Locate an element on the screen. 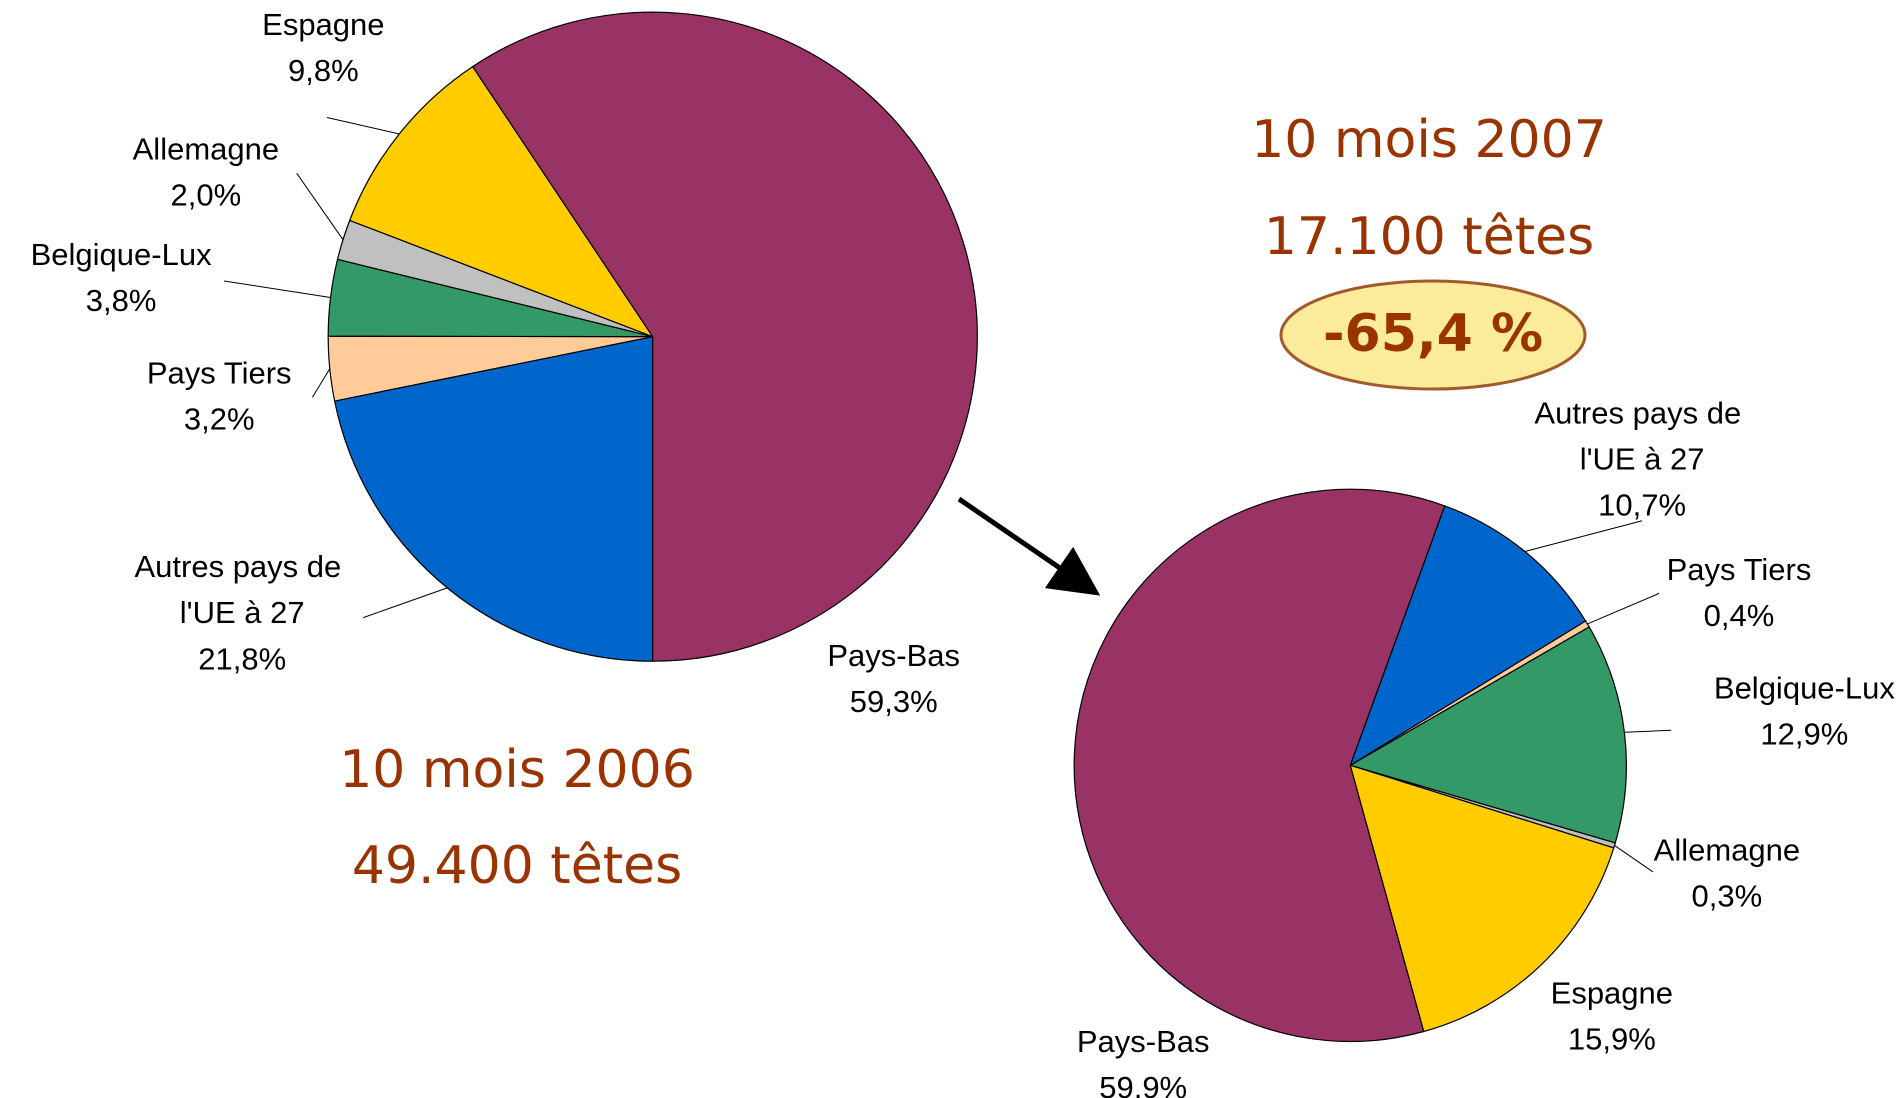  value-label: 0,4% is located at coordinates (1739, 615).